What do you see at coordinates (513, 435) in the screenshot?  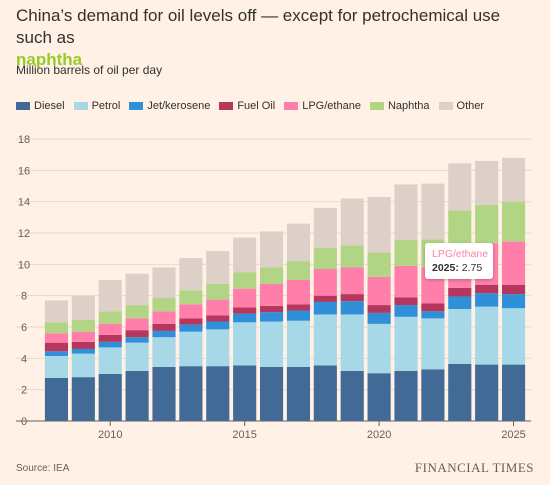 I see `x-tick-label-2025: 2025` at bounding box center [513, 435].